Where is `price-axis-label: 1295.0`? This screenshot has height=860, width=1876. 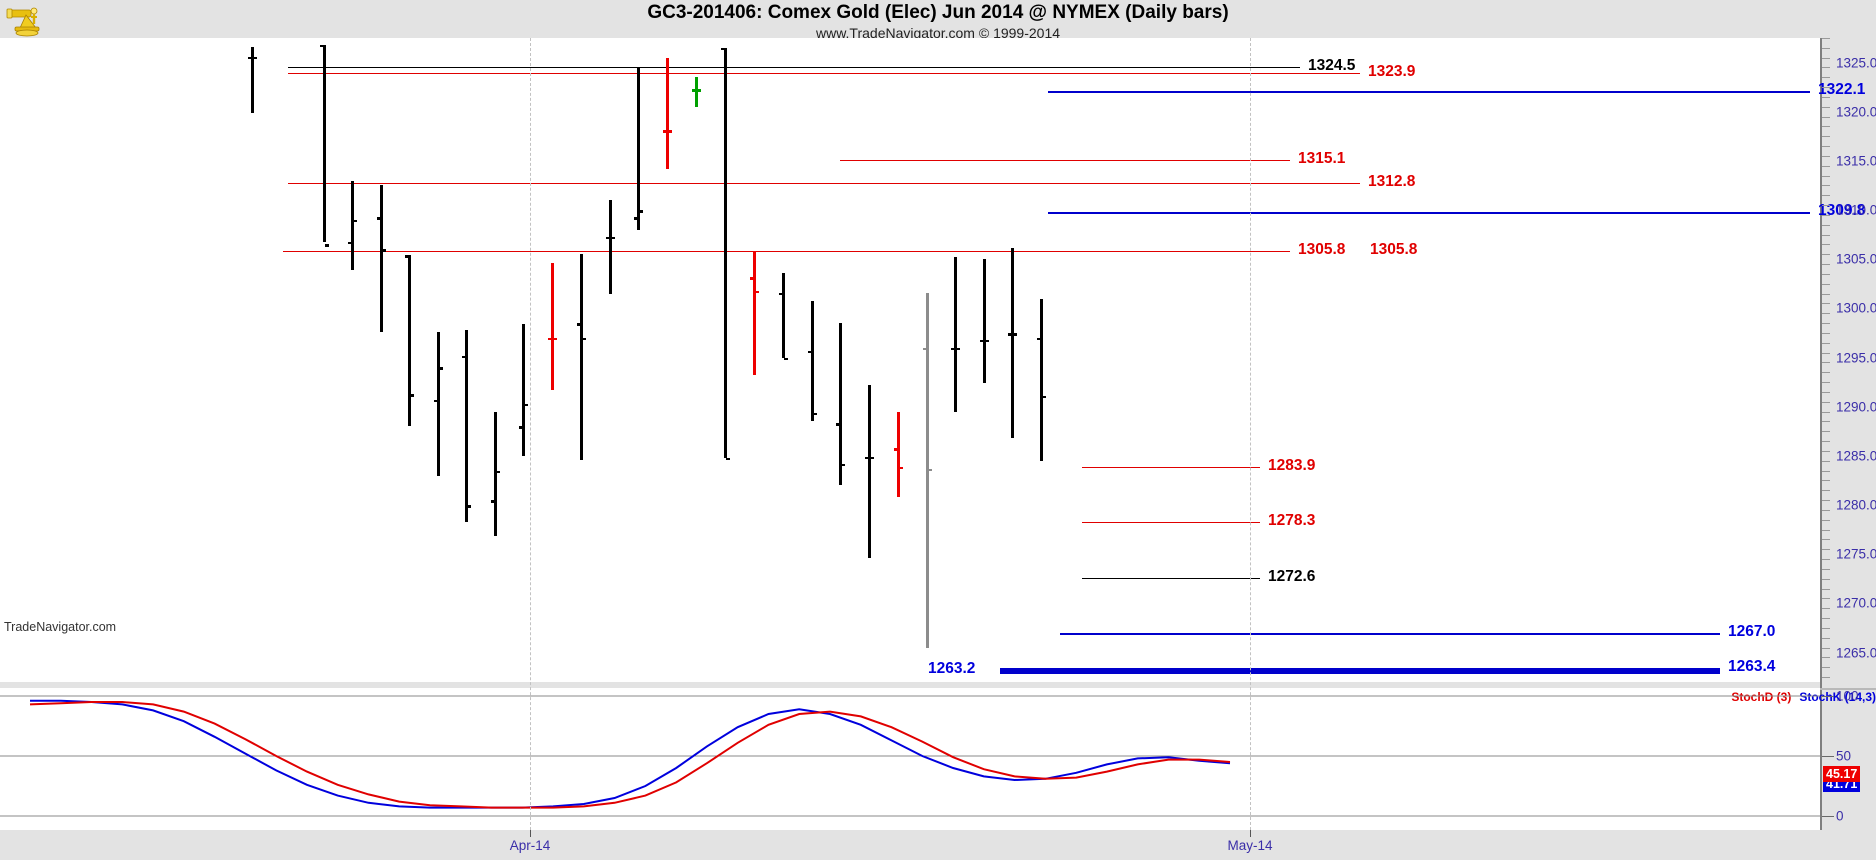 price-axis-label: 1295.0 is located at coordinates (1856, 358).